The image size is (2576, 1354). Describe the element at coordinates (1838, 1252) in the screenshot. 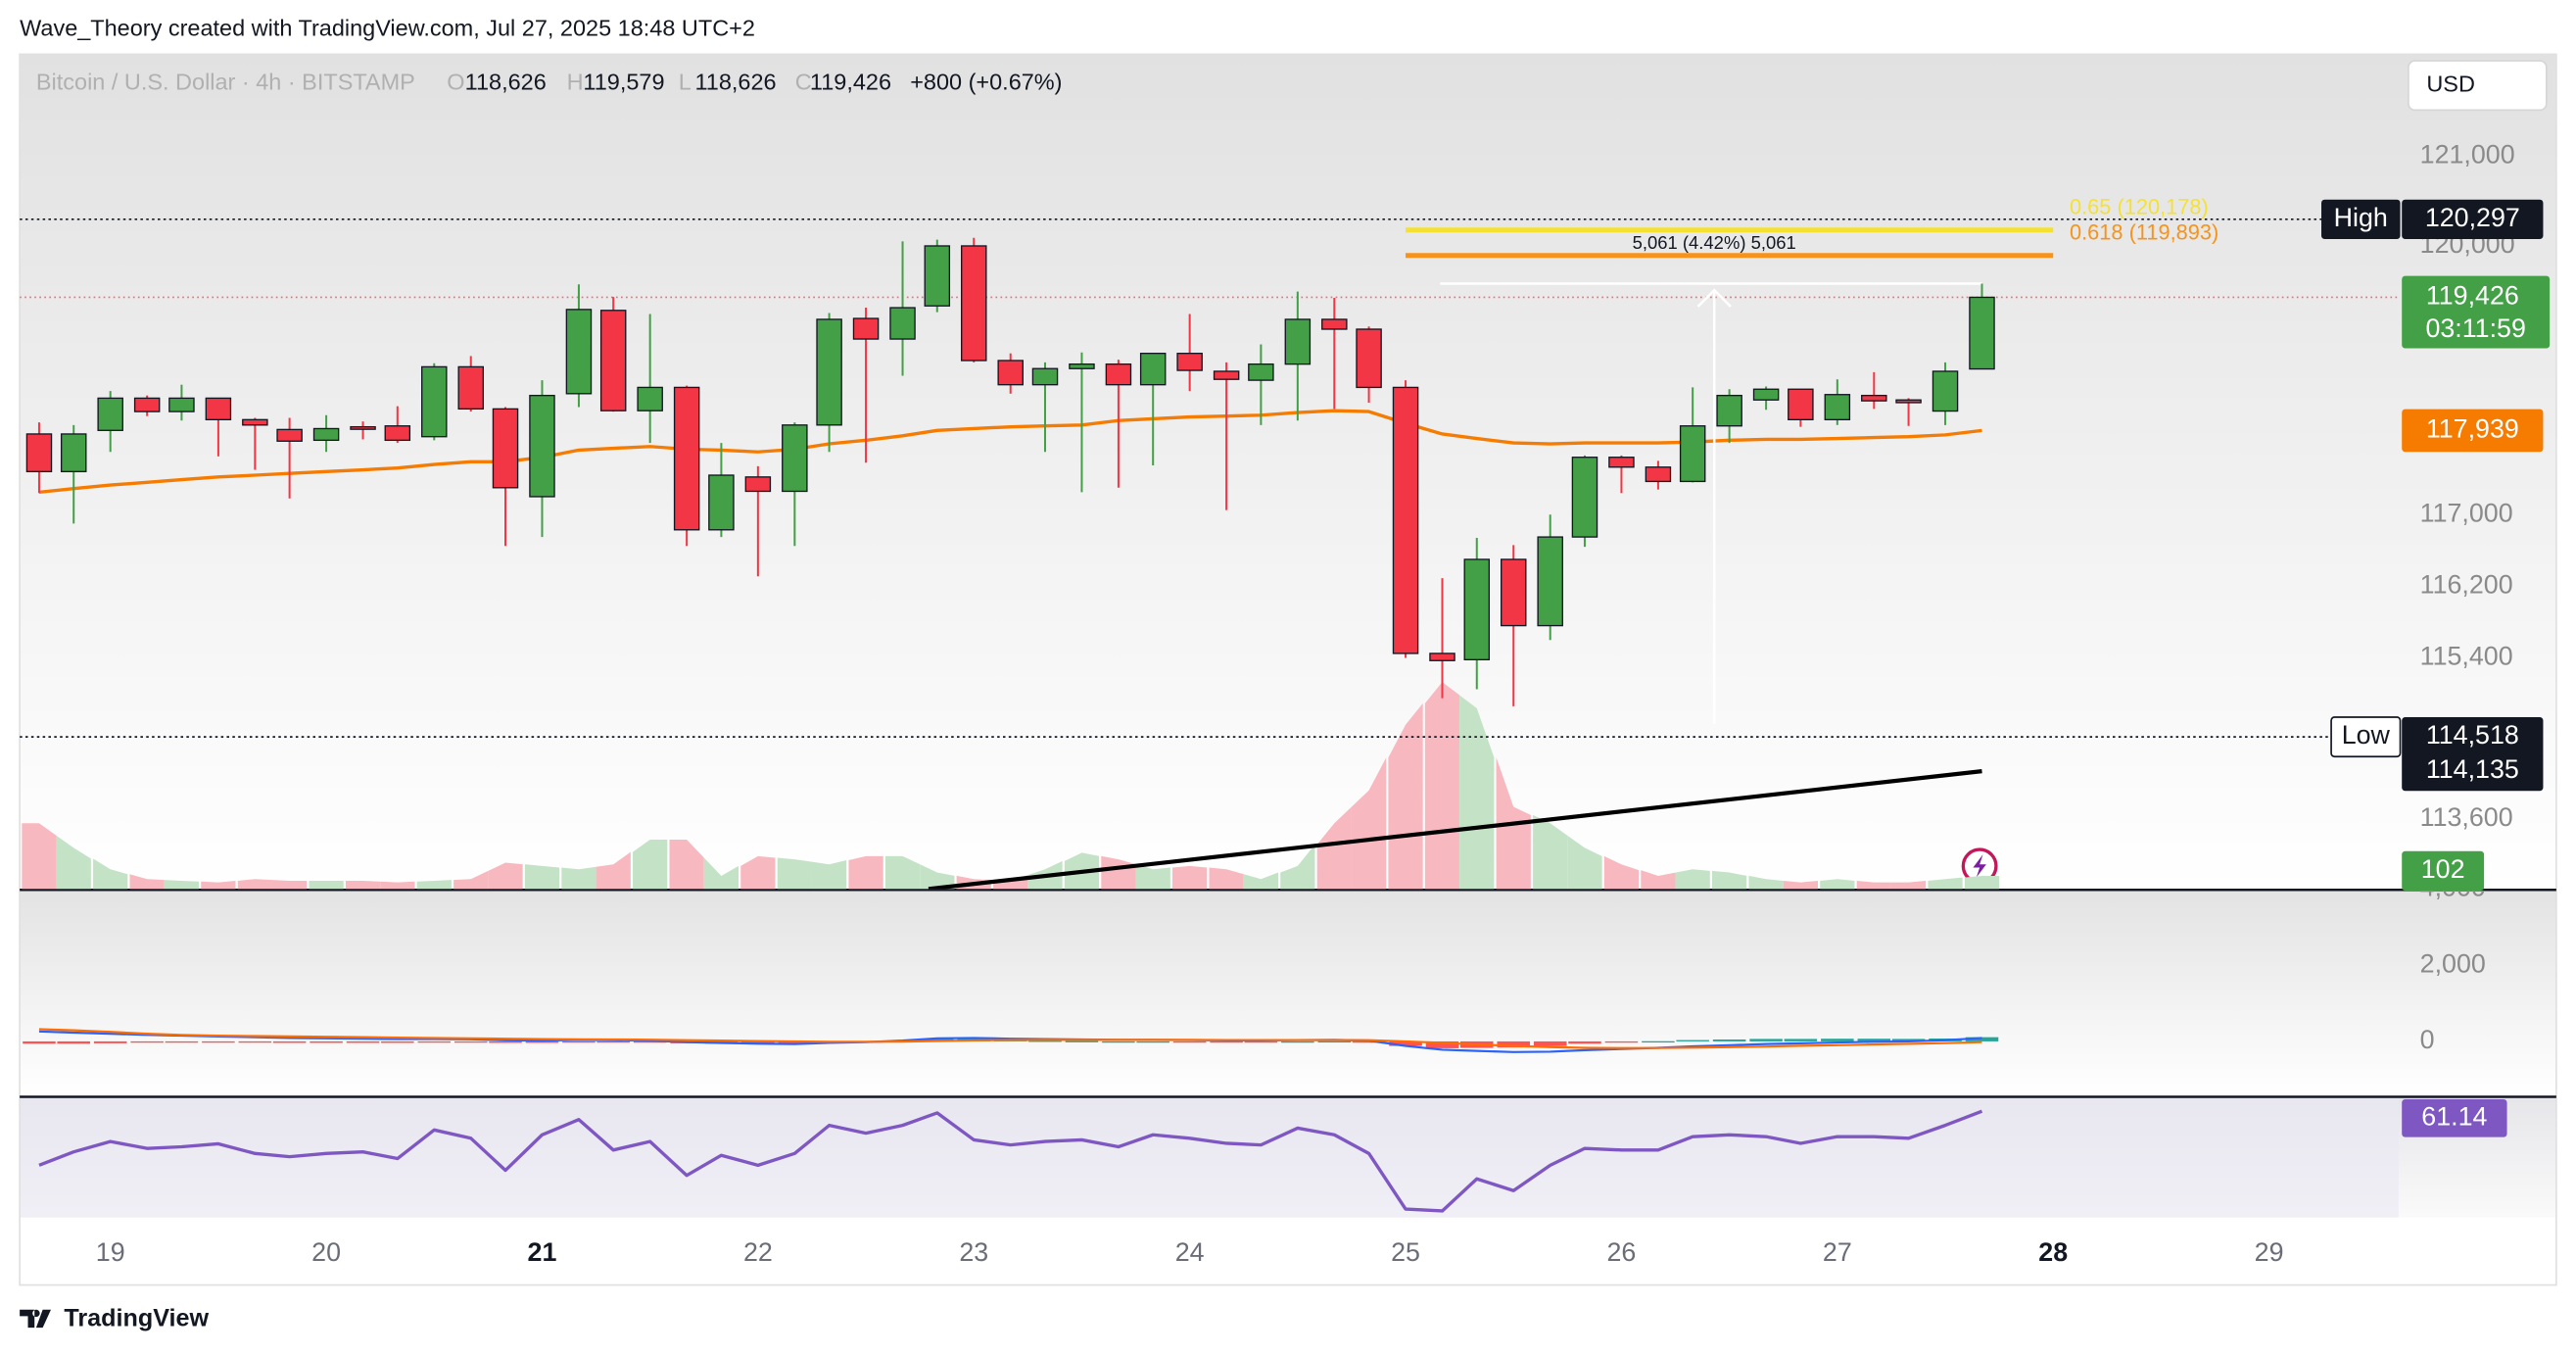

I see `x-tick-label: 27` at that location.